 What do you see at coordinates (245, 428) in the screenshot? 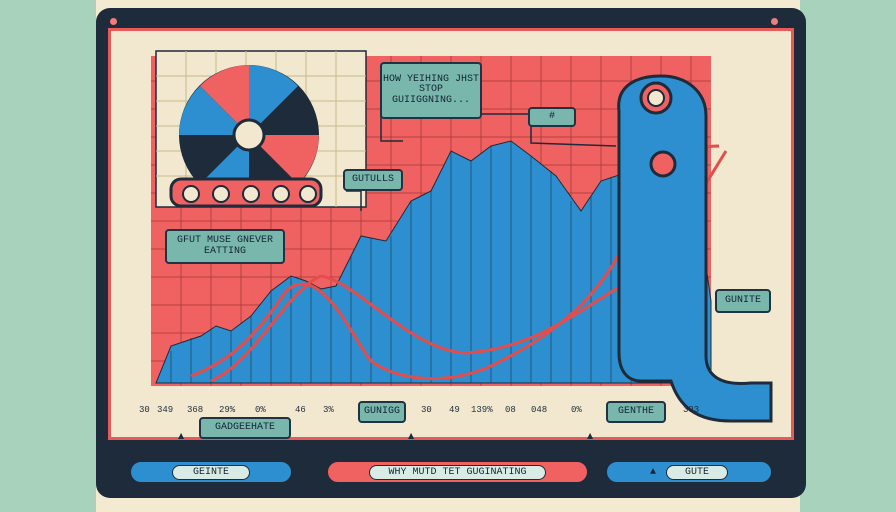
I see `gadgeehate-label: GADGEEHATE` at bounding box center [245, 428].